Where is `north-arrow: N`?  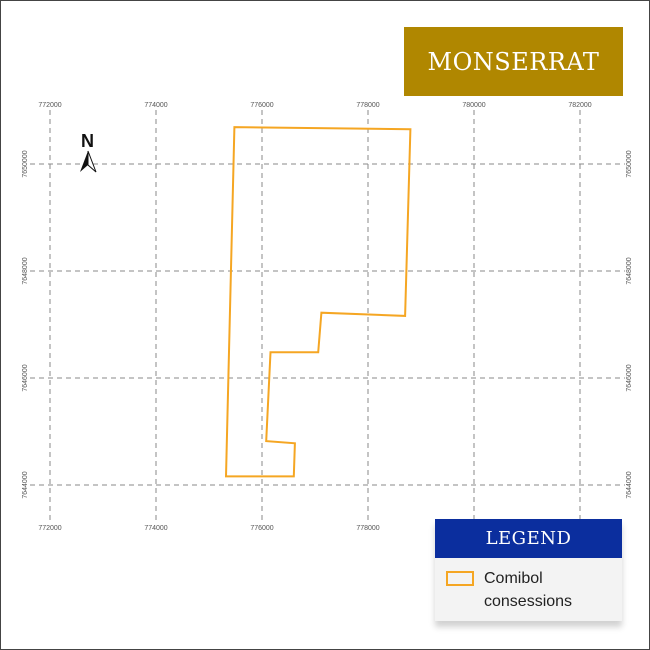 north-arrow: N is located at coordinates (88, 152).